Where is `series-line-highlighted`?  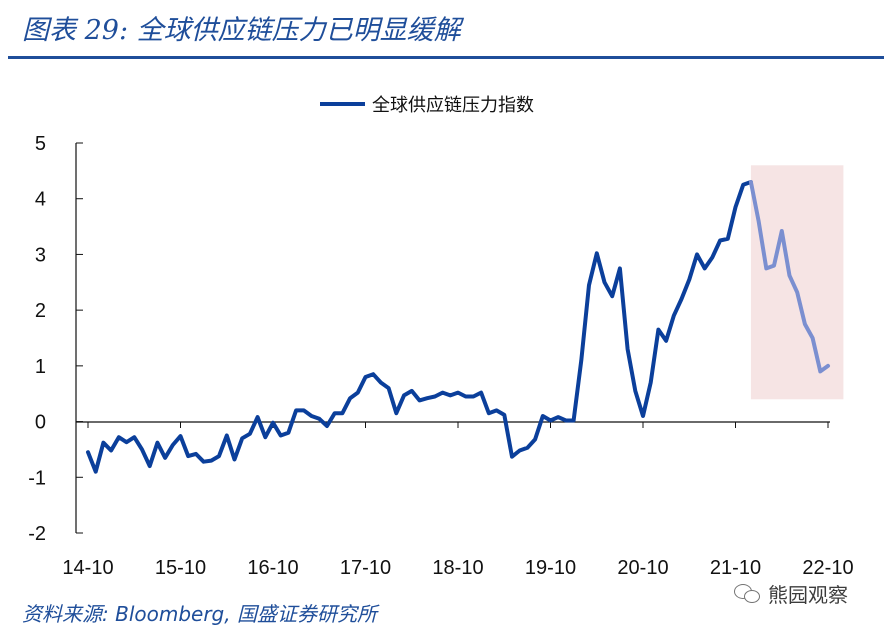
series-line-highlighted is located at coordinates (789, 277).